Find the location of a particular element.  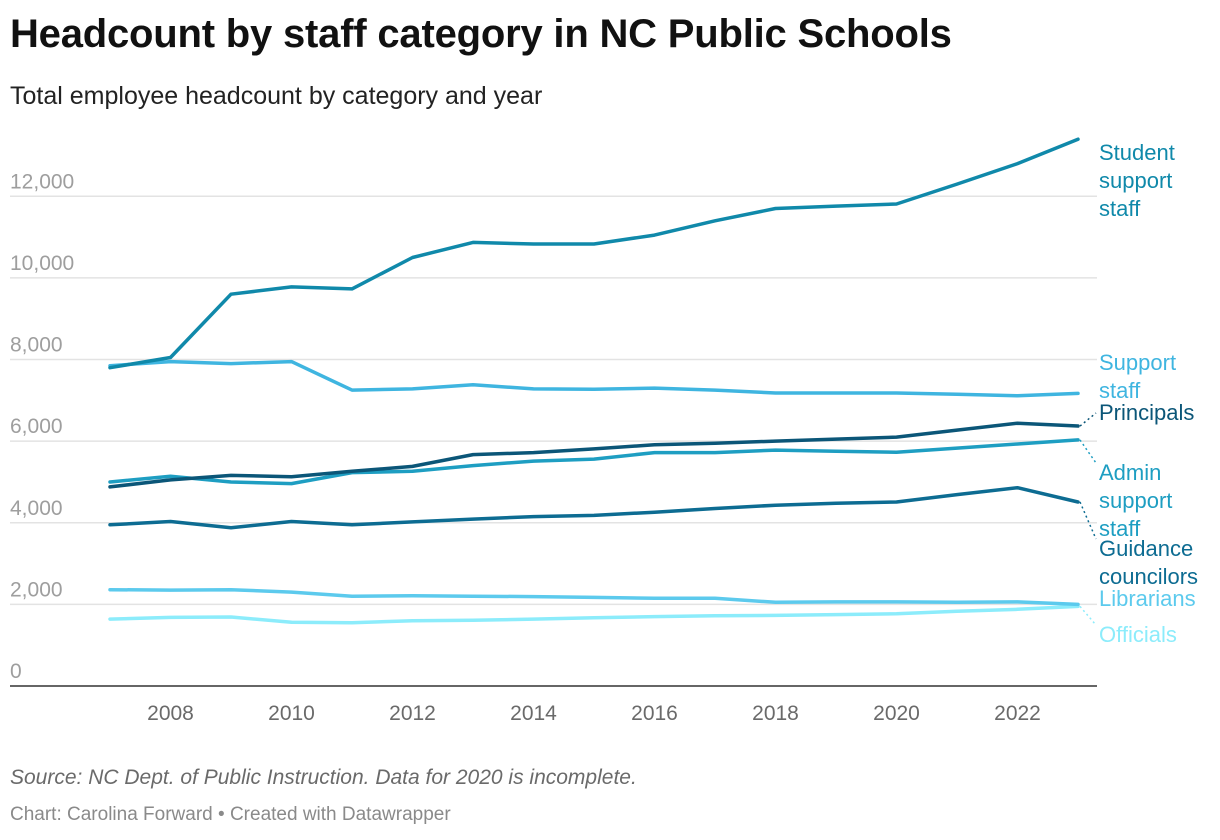

y-tick-label: 12,000 is located at coordinates (42, 181).